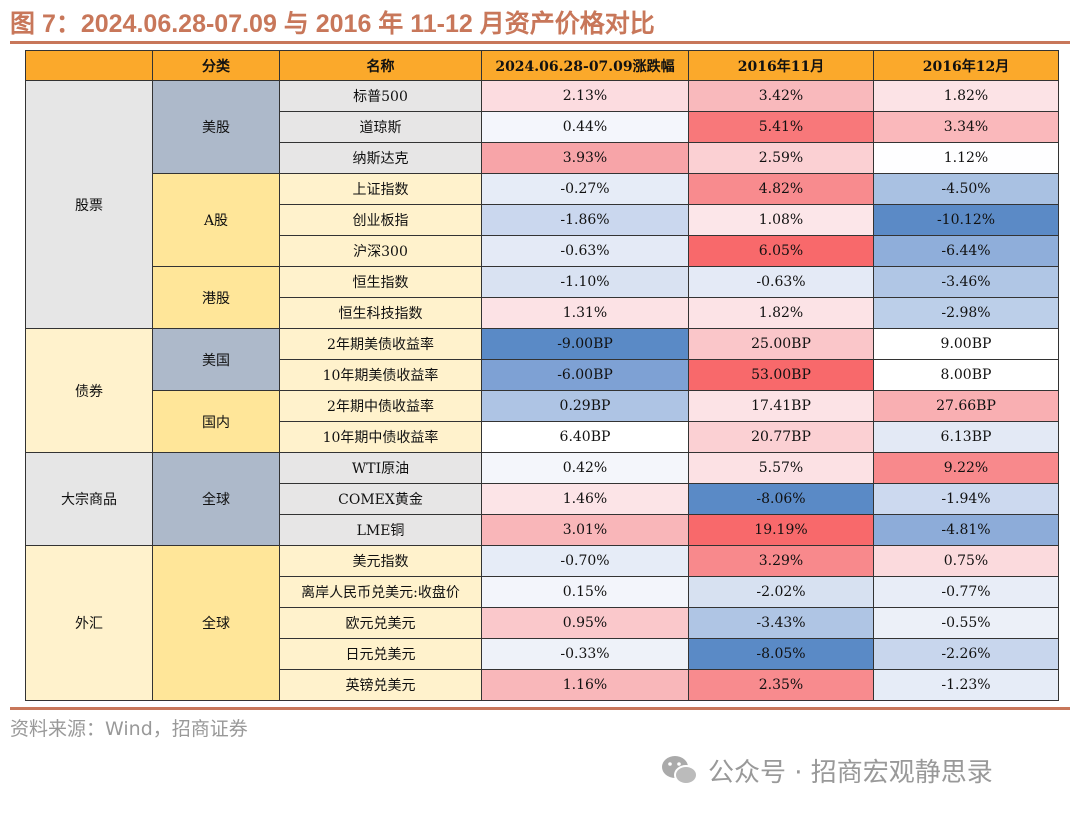 This screenshot has height=815, width=1080. I want to click on table-row: COMEX黄金 1.46% -8.06% -1.94%, so click(542, 499).